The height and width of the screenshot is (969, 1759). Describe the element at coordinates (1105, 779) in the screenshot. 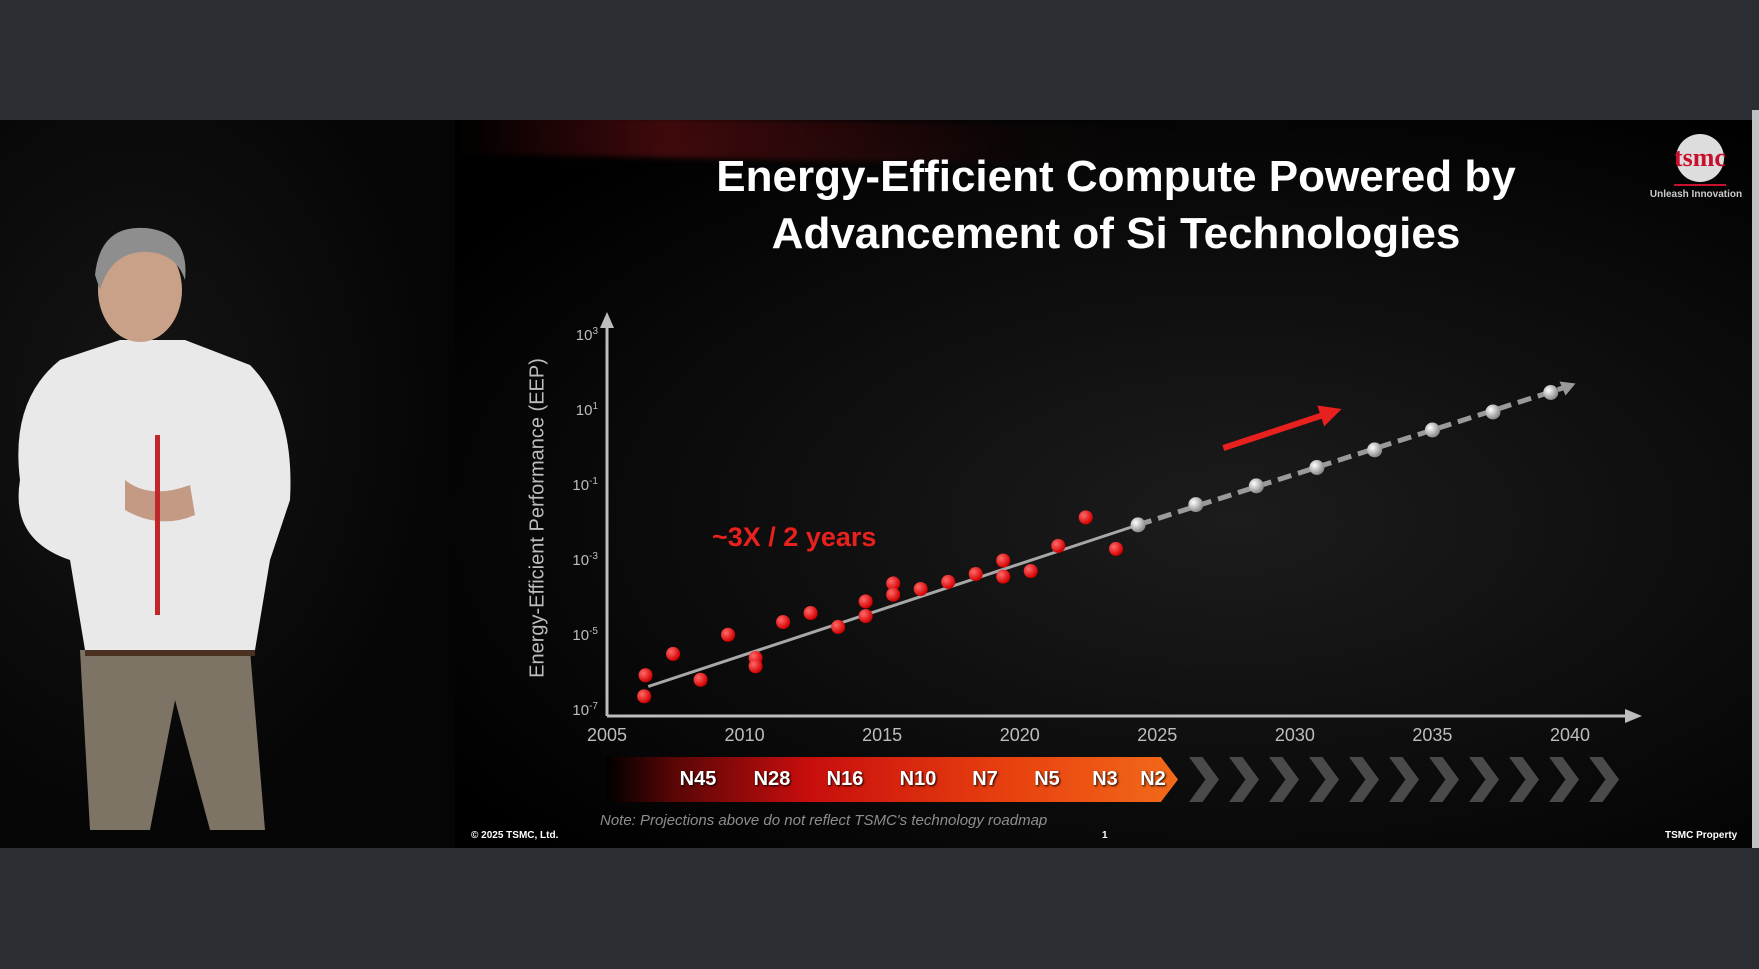

I see `roadmap-node: N3` at that location.